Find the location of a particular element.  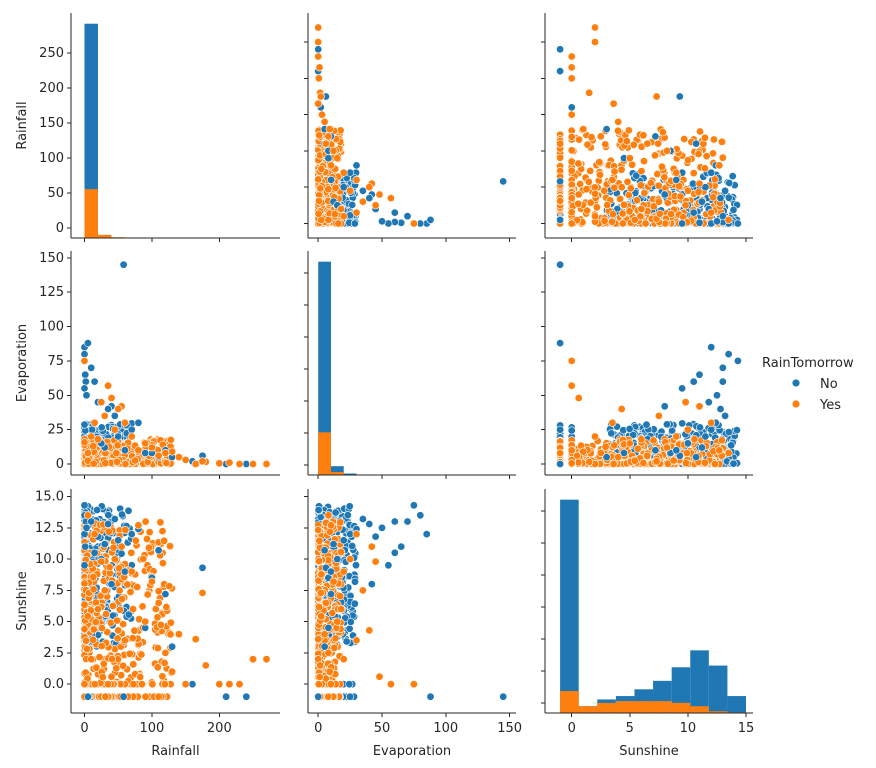

yaxis-label-sunshine: Sunshine is located at coordinates (22, 601).